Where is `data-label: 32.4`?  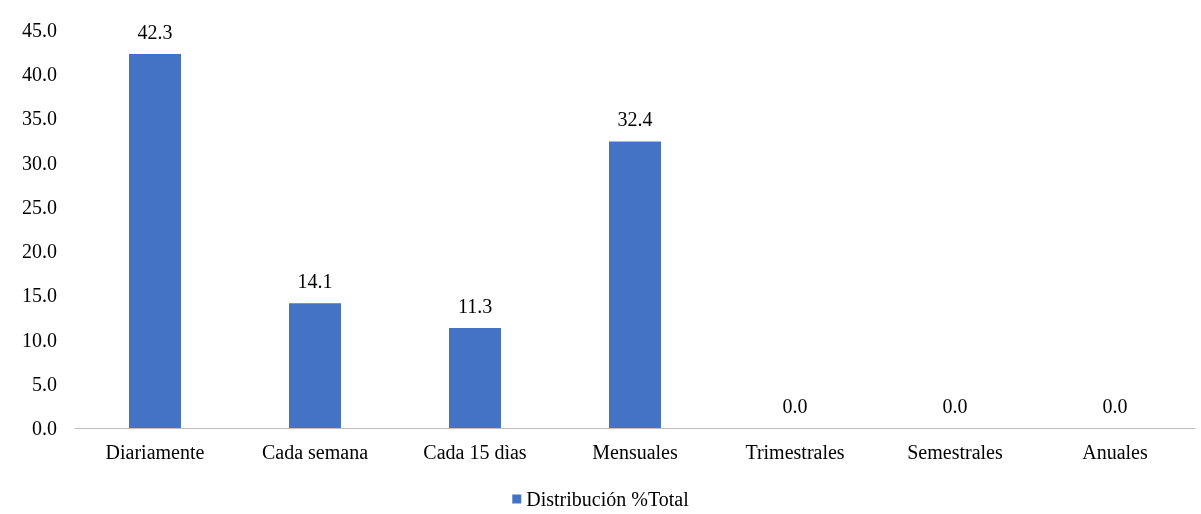
data-label: 32.4 is located at coordinates (635, 119).